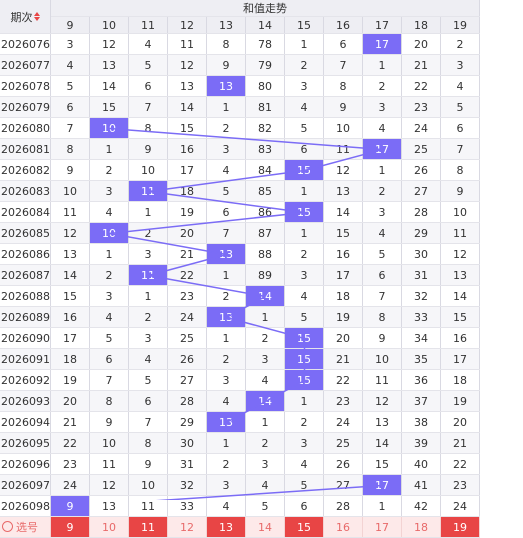 The height and width of the screenshot is (538, 523). I want to click on selected-number-button: 9, so click(70, 527).